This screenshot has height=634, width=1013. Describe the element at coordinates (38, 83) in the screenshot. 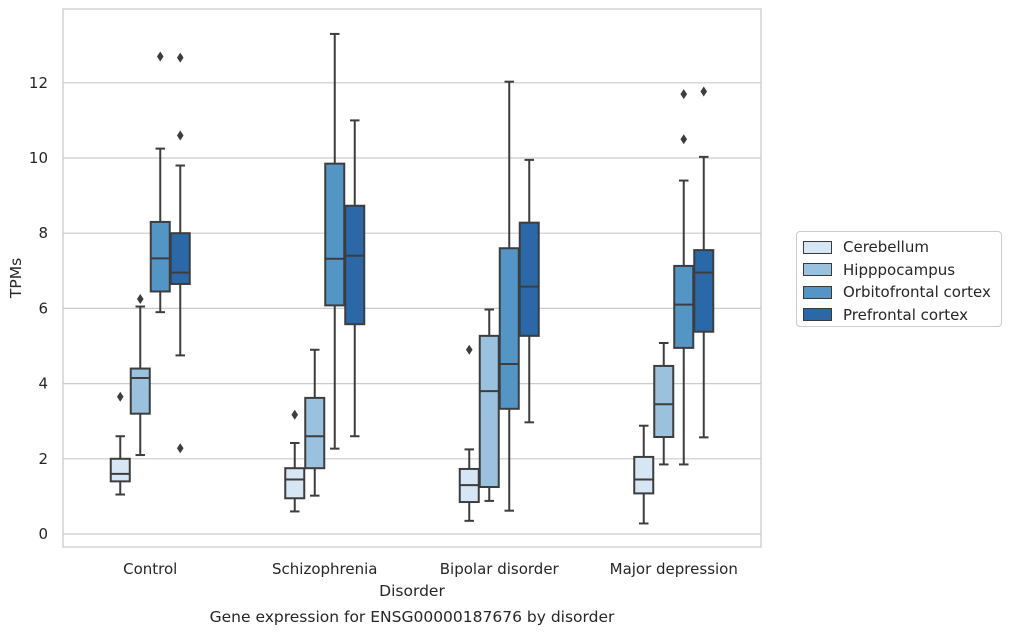

I see `y-tick-label: 12` at that location.